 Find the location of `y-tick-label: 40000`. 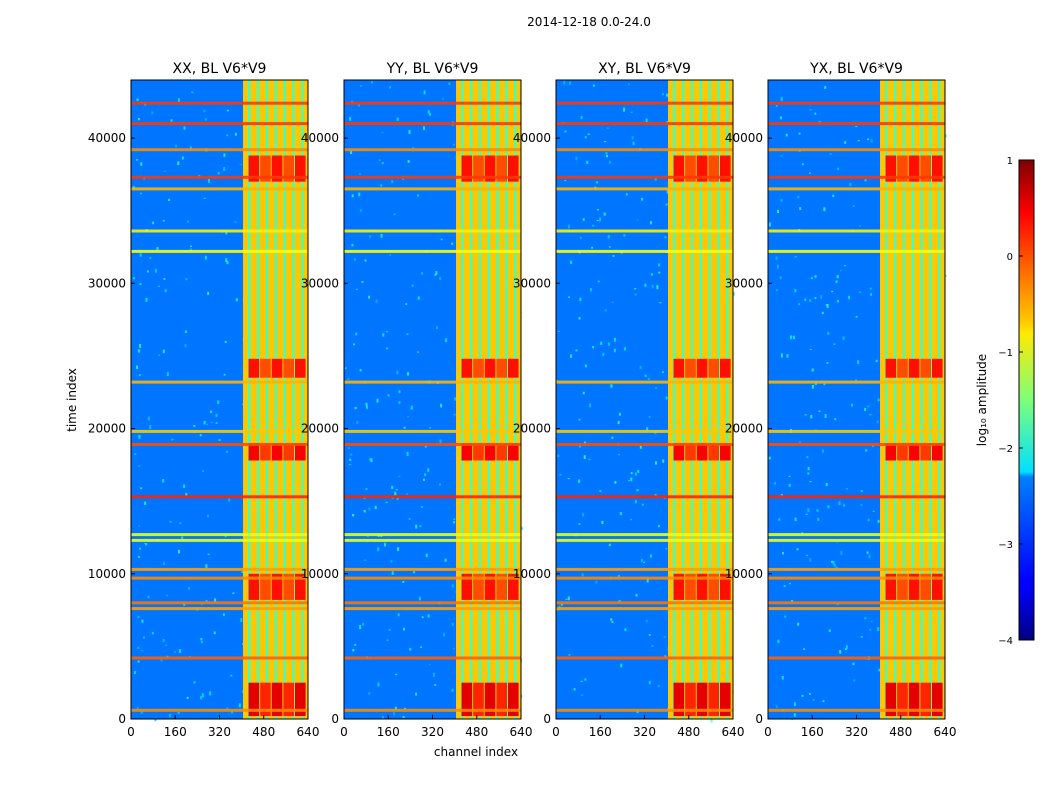

y-tick-label: 40000 is located at coordinates (320, 138).